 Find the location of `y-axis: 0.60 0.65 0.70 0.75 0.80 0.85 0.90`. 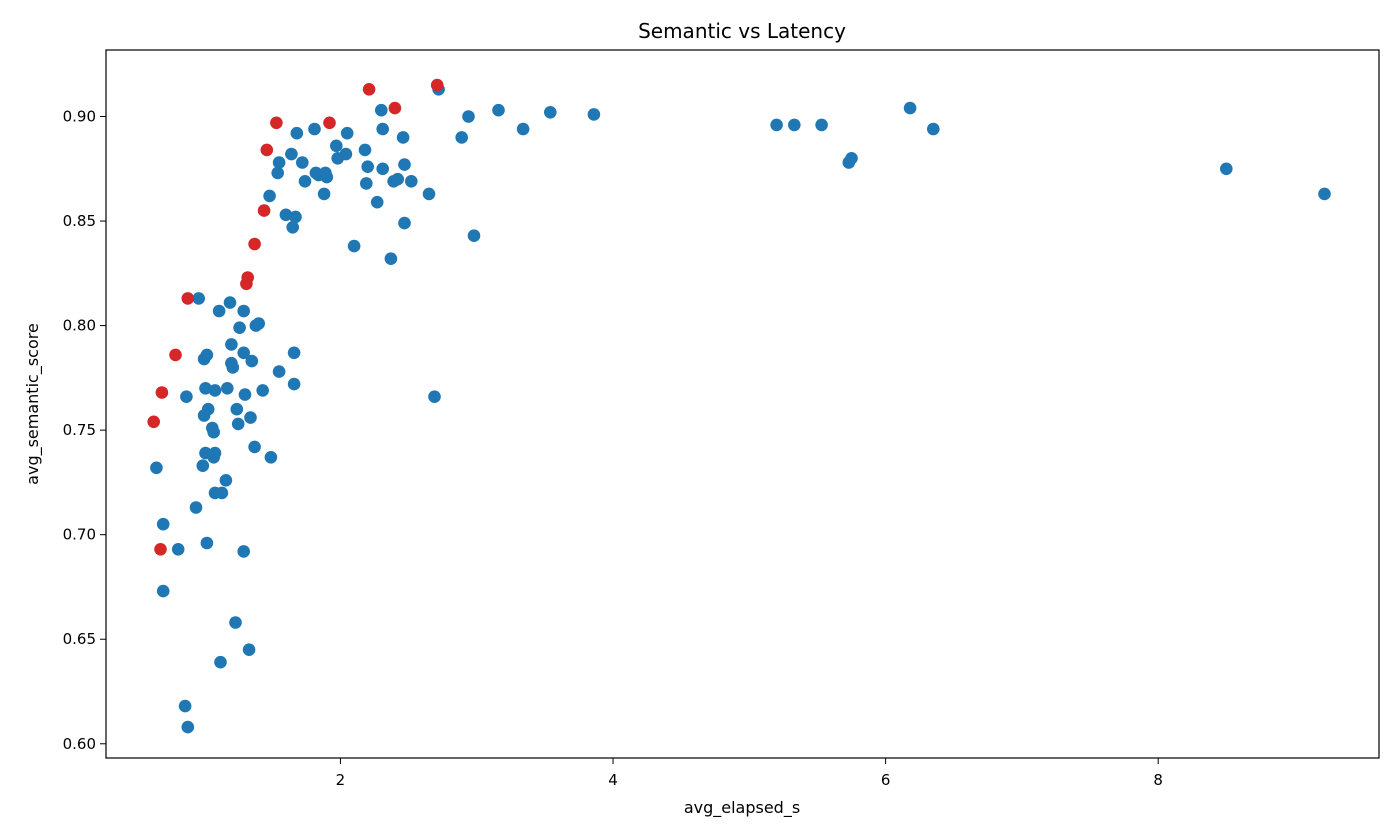

y-axis: 0.60 0.65 0.70 0.75 0.80 0.85 0.90 is located at coordinates (84, 430).